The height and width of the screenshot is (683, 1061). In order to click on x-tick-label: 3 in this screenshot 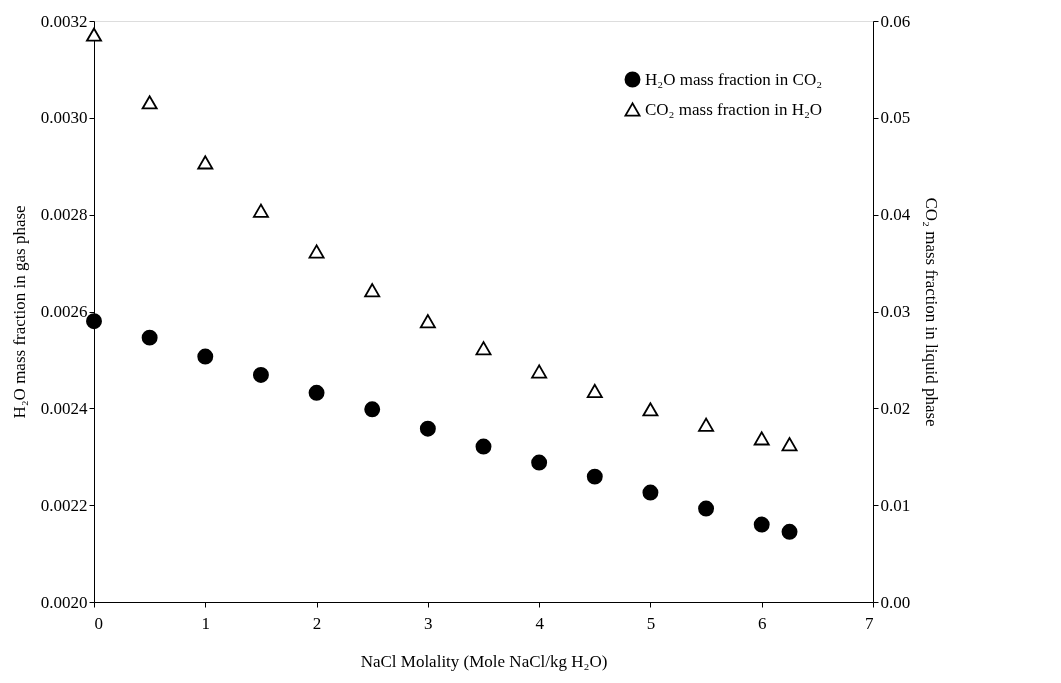, I will do `click(428, 623)`.